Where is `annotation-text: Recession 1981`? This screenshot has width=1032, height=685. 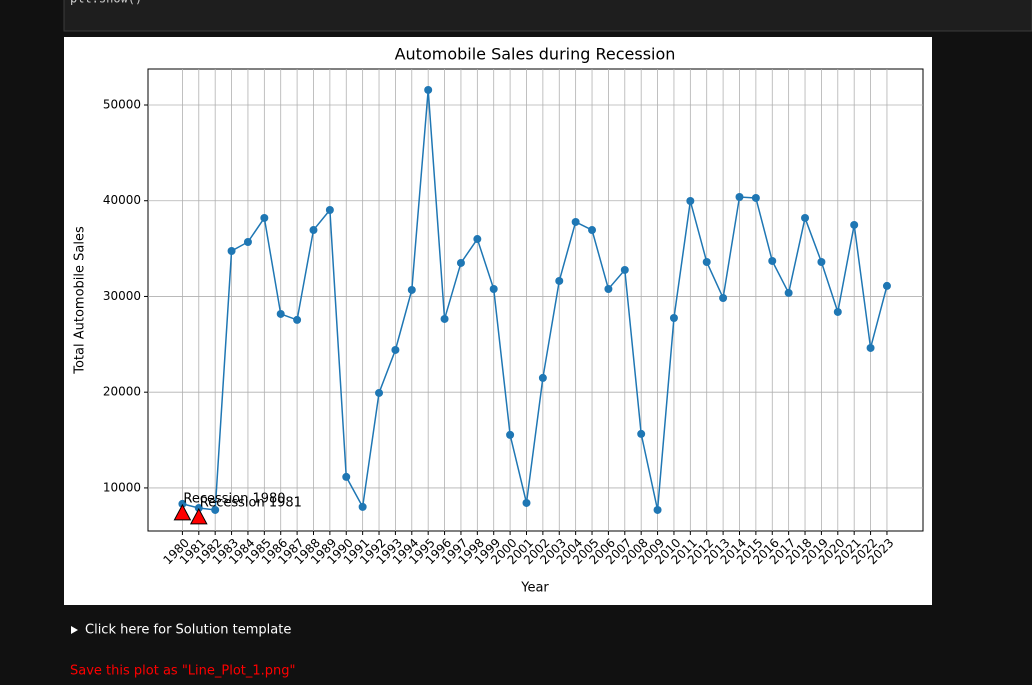
annotation-text: Recession 1981 is located at coordinates (251, 502).